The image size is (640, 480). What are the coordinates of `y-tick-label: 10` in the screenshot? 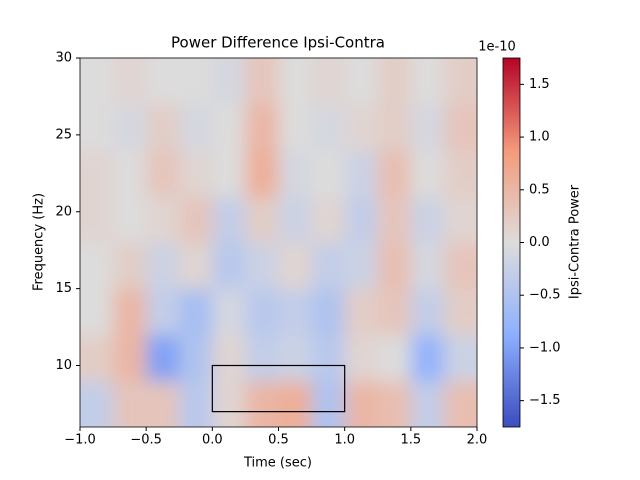 It's located at (63, 365).